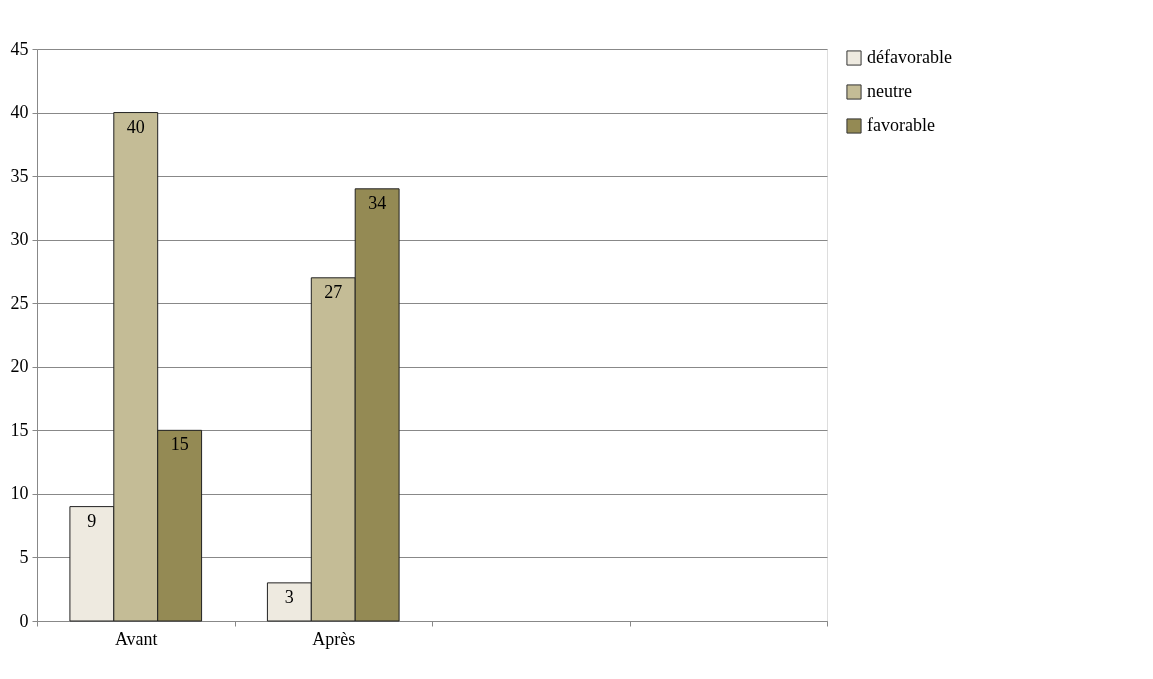 The width and height of the screenshot is (1153, 679). What do you see at coordinates (19, 112) in the screenshot?
I see `y-tick-label: 40` at bounding box center [19, 112].